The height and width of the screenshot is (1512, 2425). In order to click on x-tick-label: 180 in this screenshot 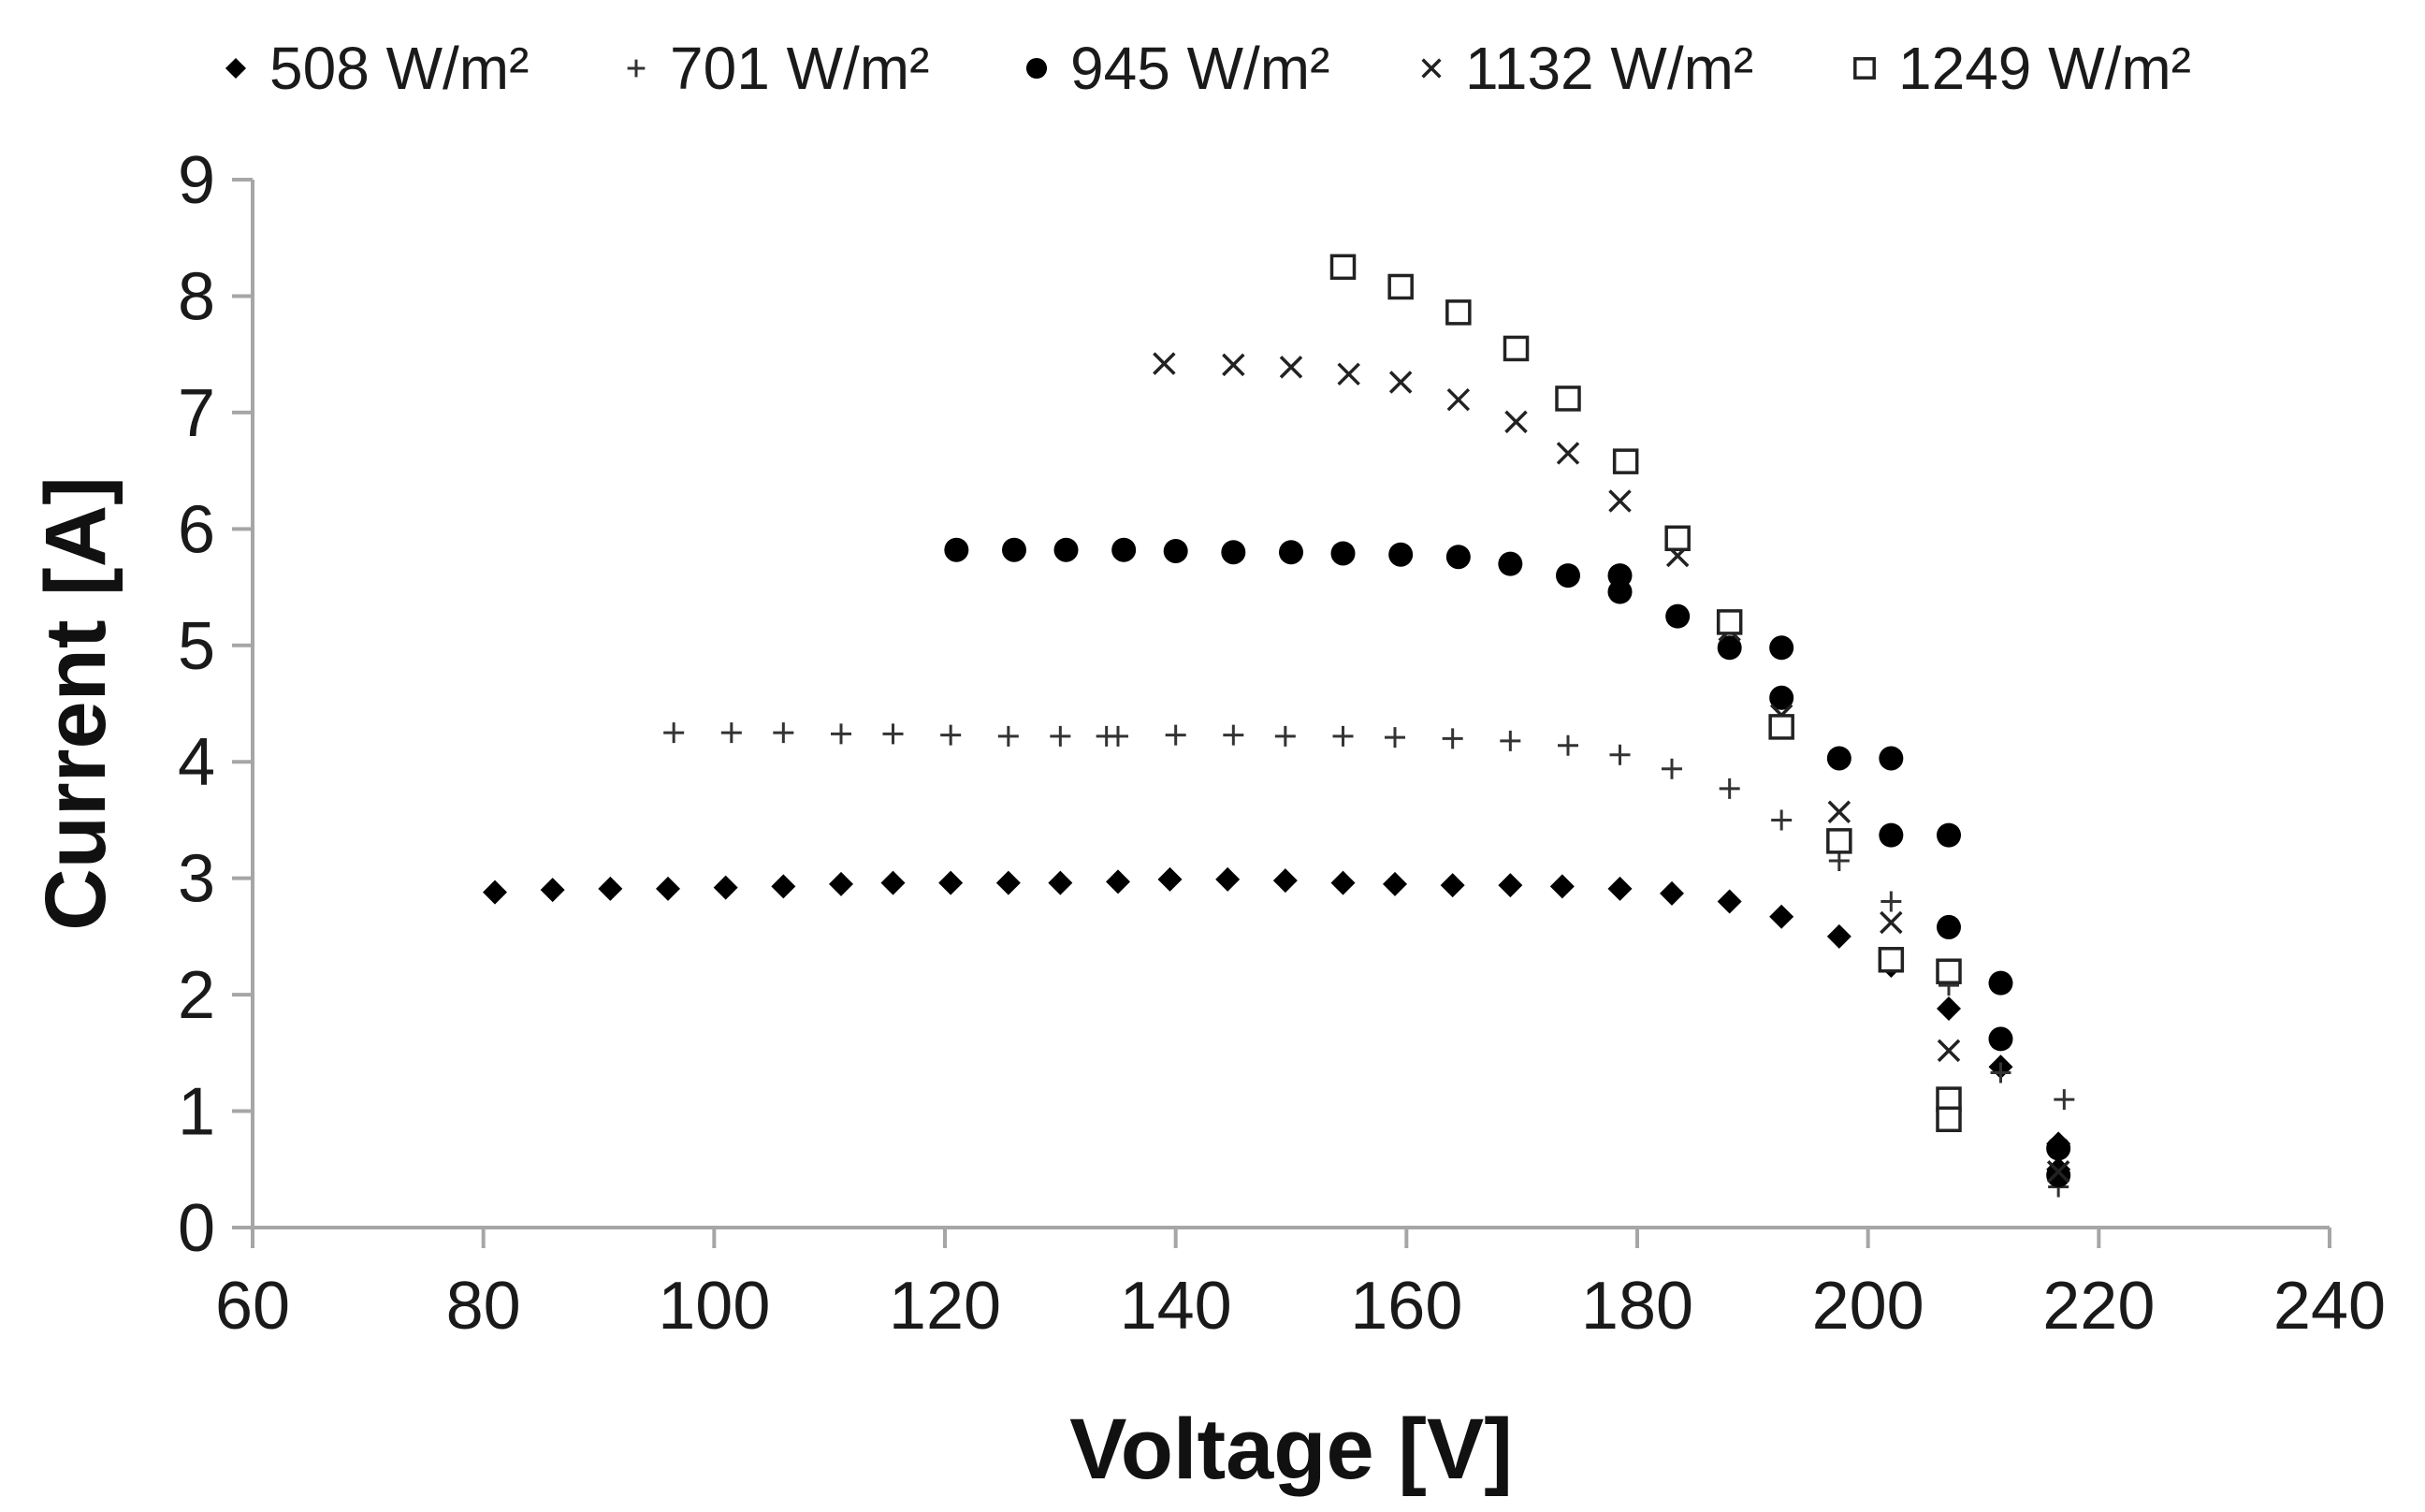, I will do `click(1637, 1307)`.